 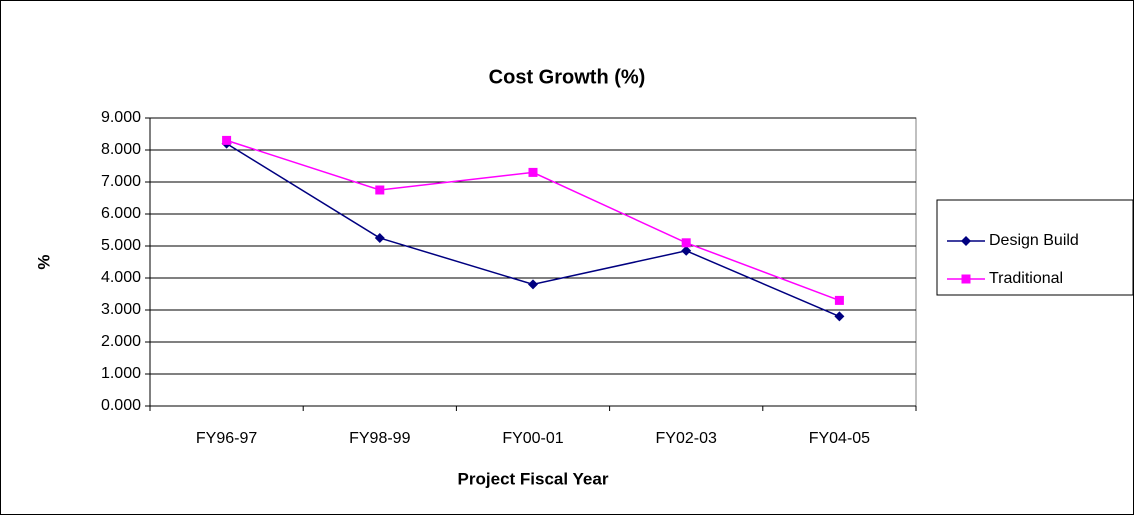 I want to click on legend-label: Traditional, so click(x=1026, y=278).